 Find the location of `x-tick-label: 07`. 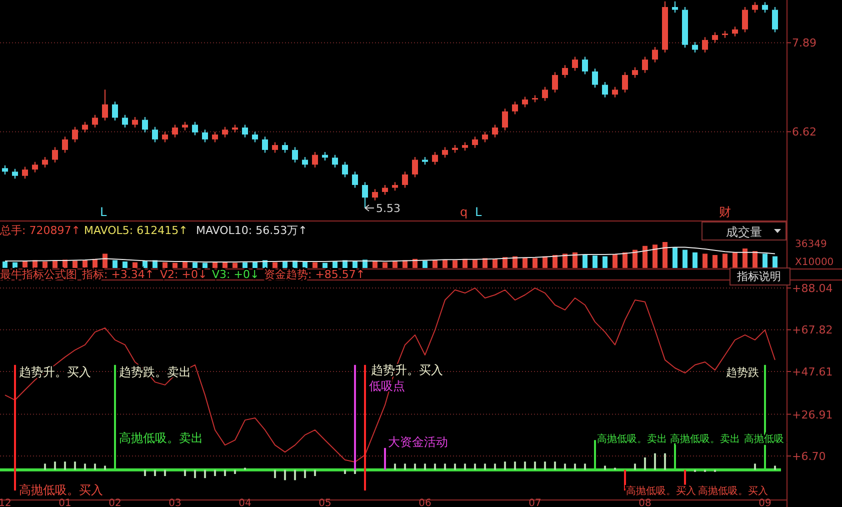

x-tick-label: 07 is located at coordinates (535, 502).